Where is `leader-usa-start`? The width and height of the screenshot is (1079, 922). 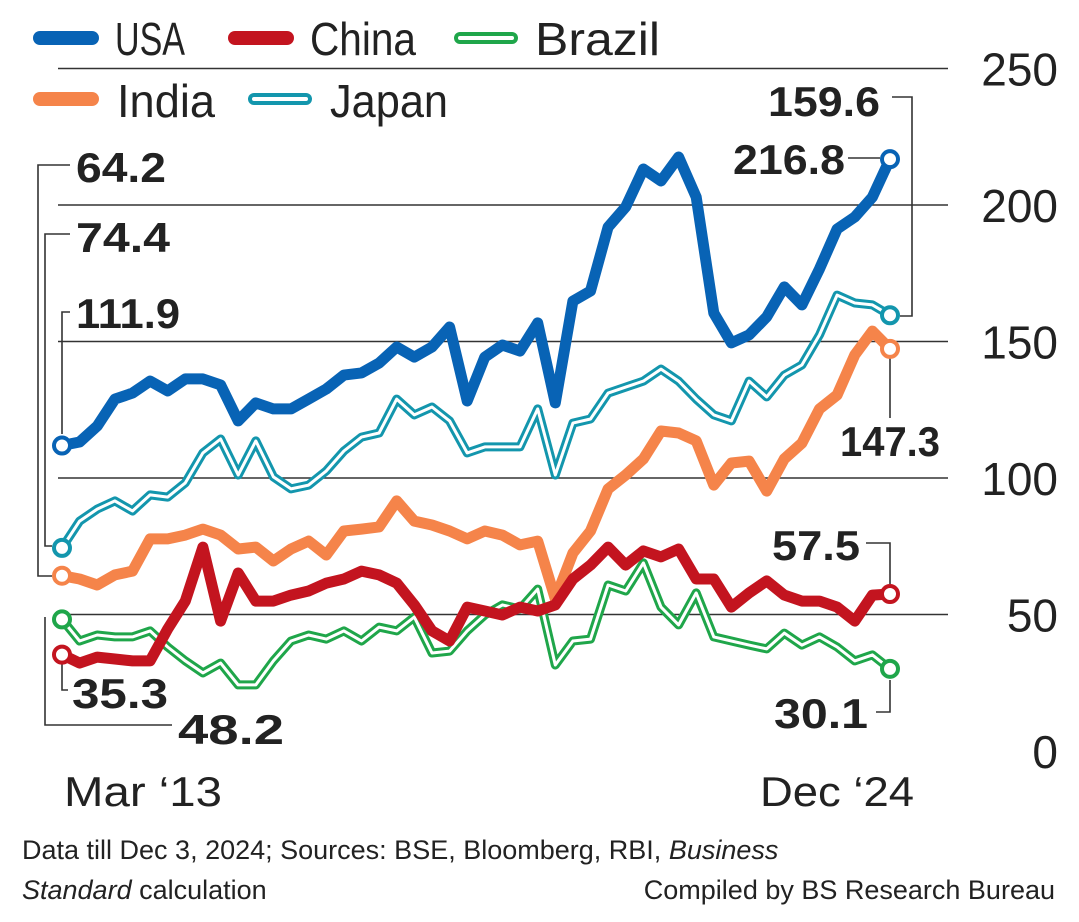 leader-usa-start is located at coordinates (65, 372).